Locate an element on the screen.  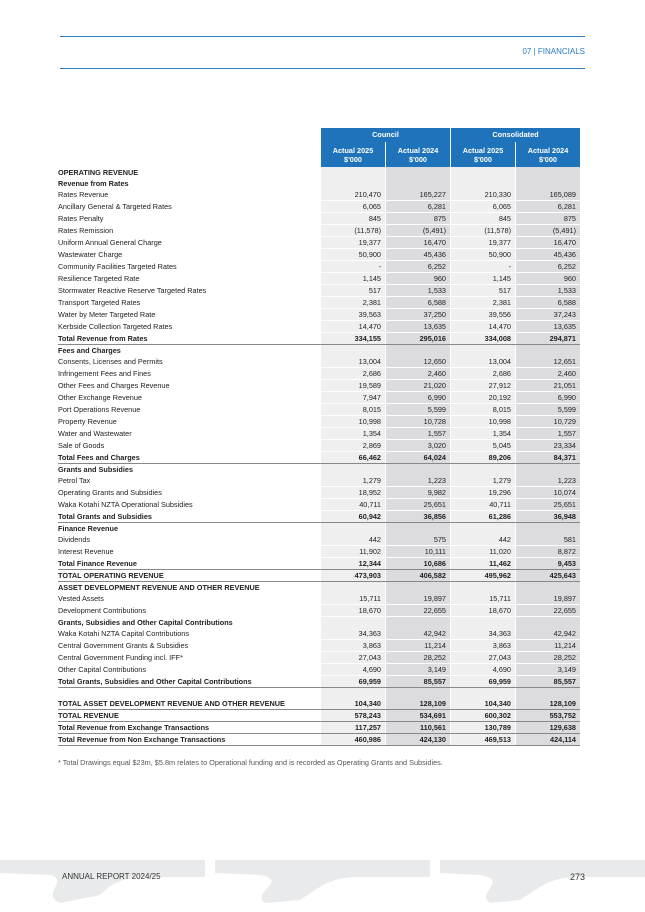
row-value: 1,223 is located at coordinates (547, 481).